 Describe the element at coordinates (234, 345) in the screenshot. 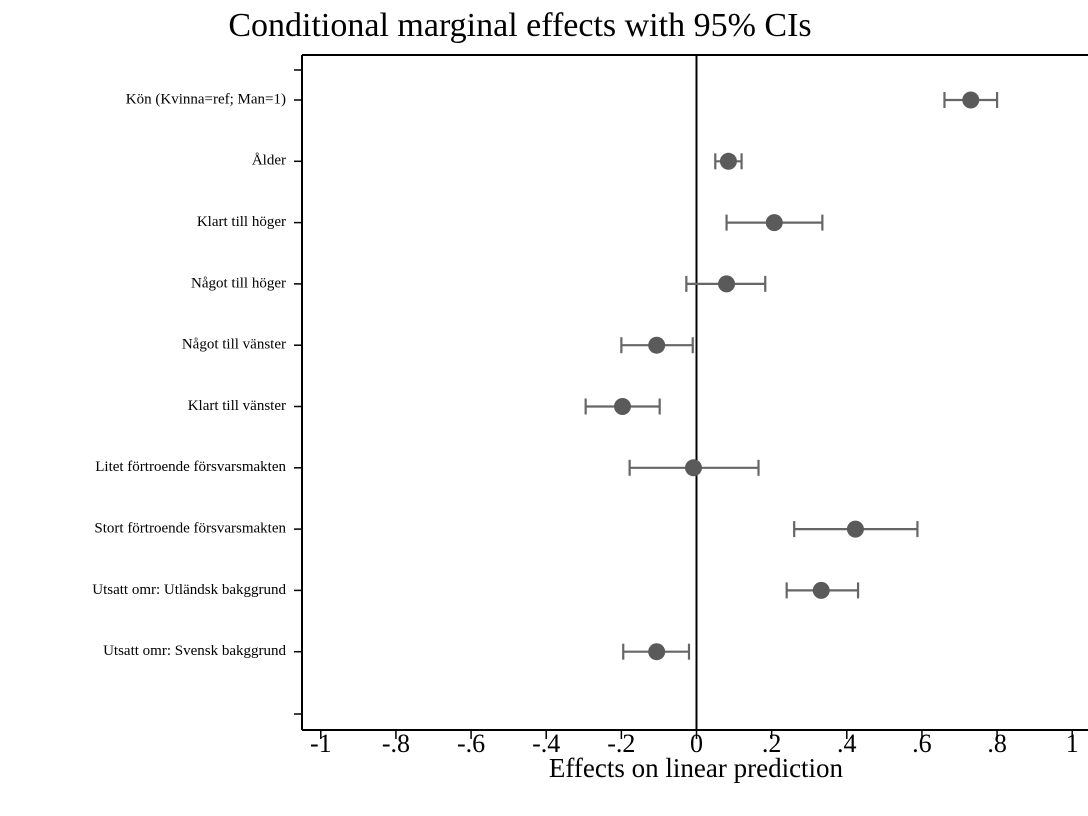

I see `y-tick-label: Något till vänster` at that location.